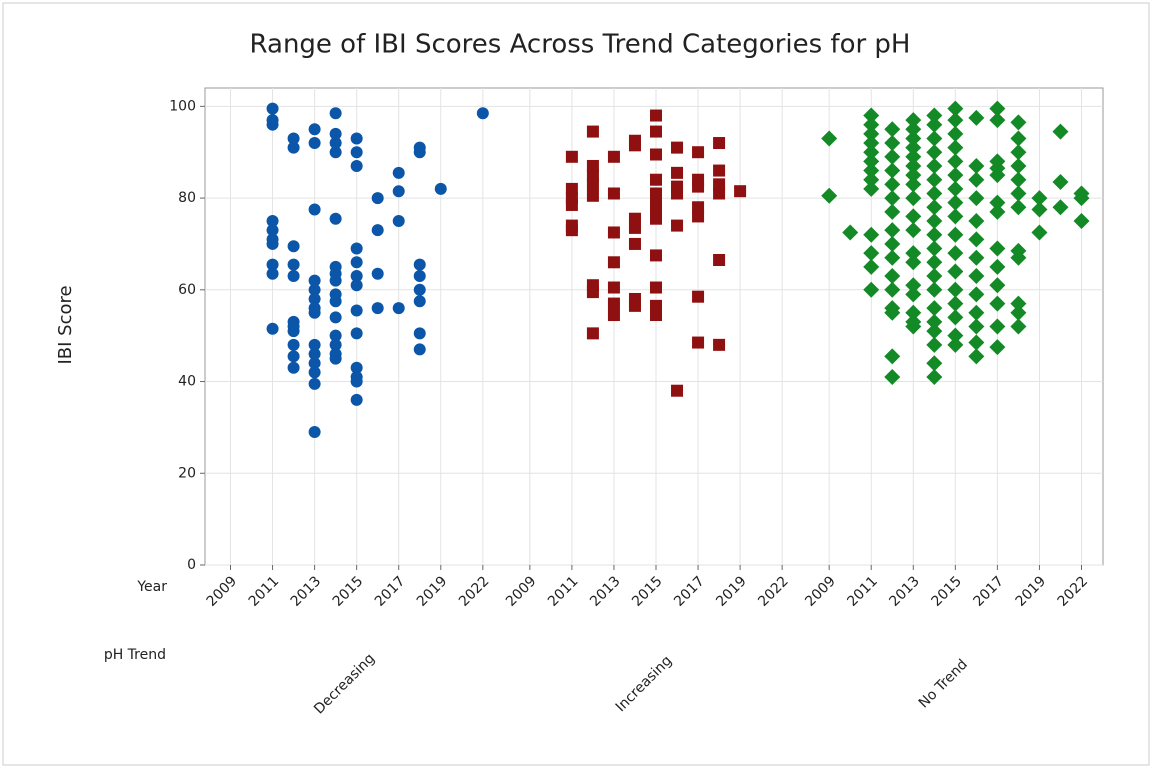 This screenshot has height=774, width=1153. I want to click on y-tick-label: 20, so click(187, 473).